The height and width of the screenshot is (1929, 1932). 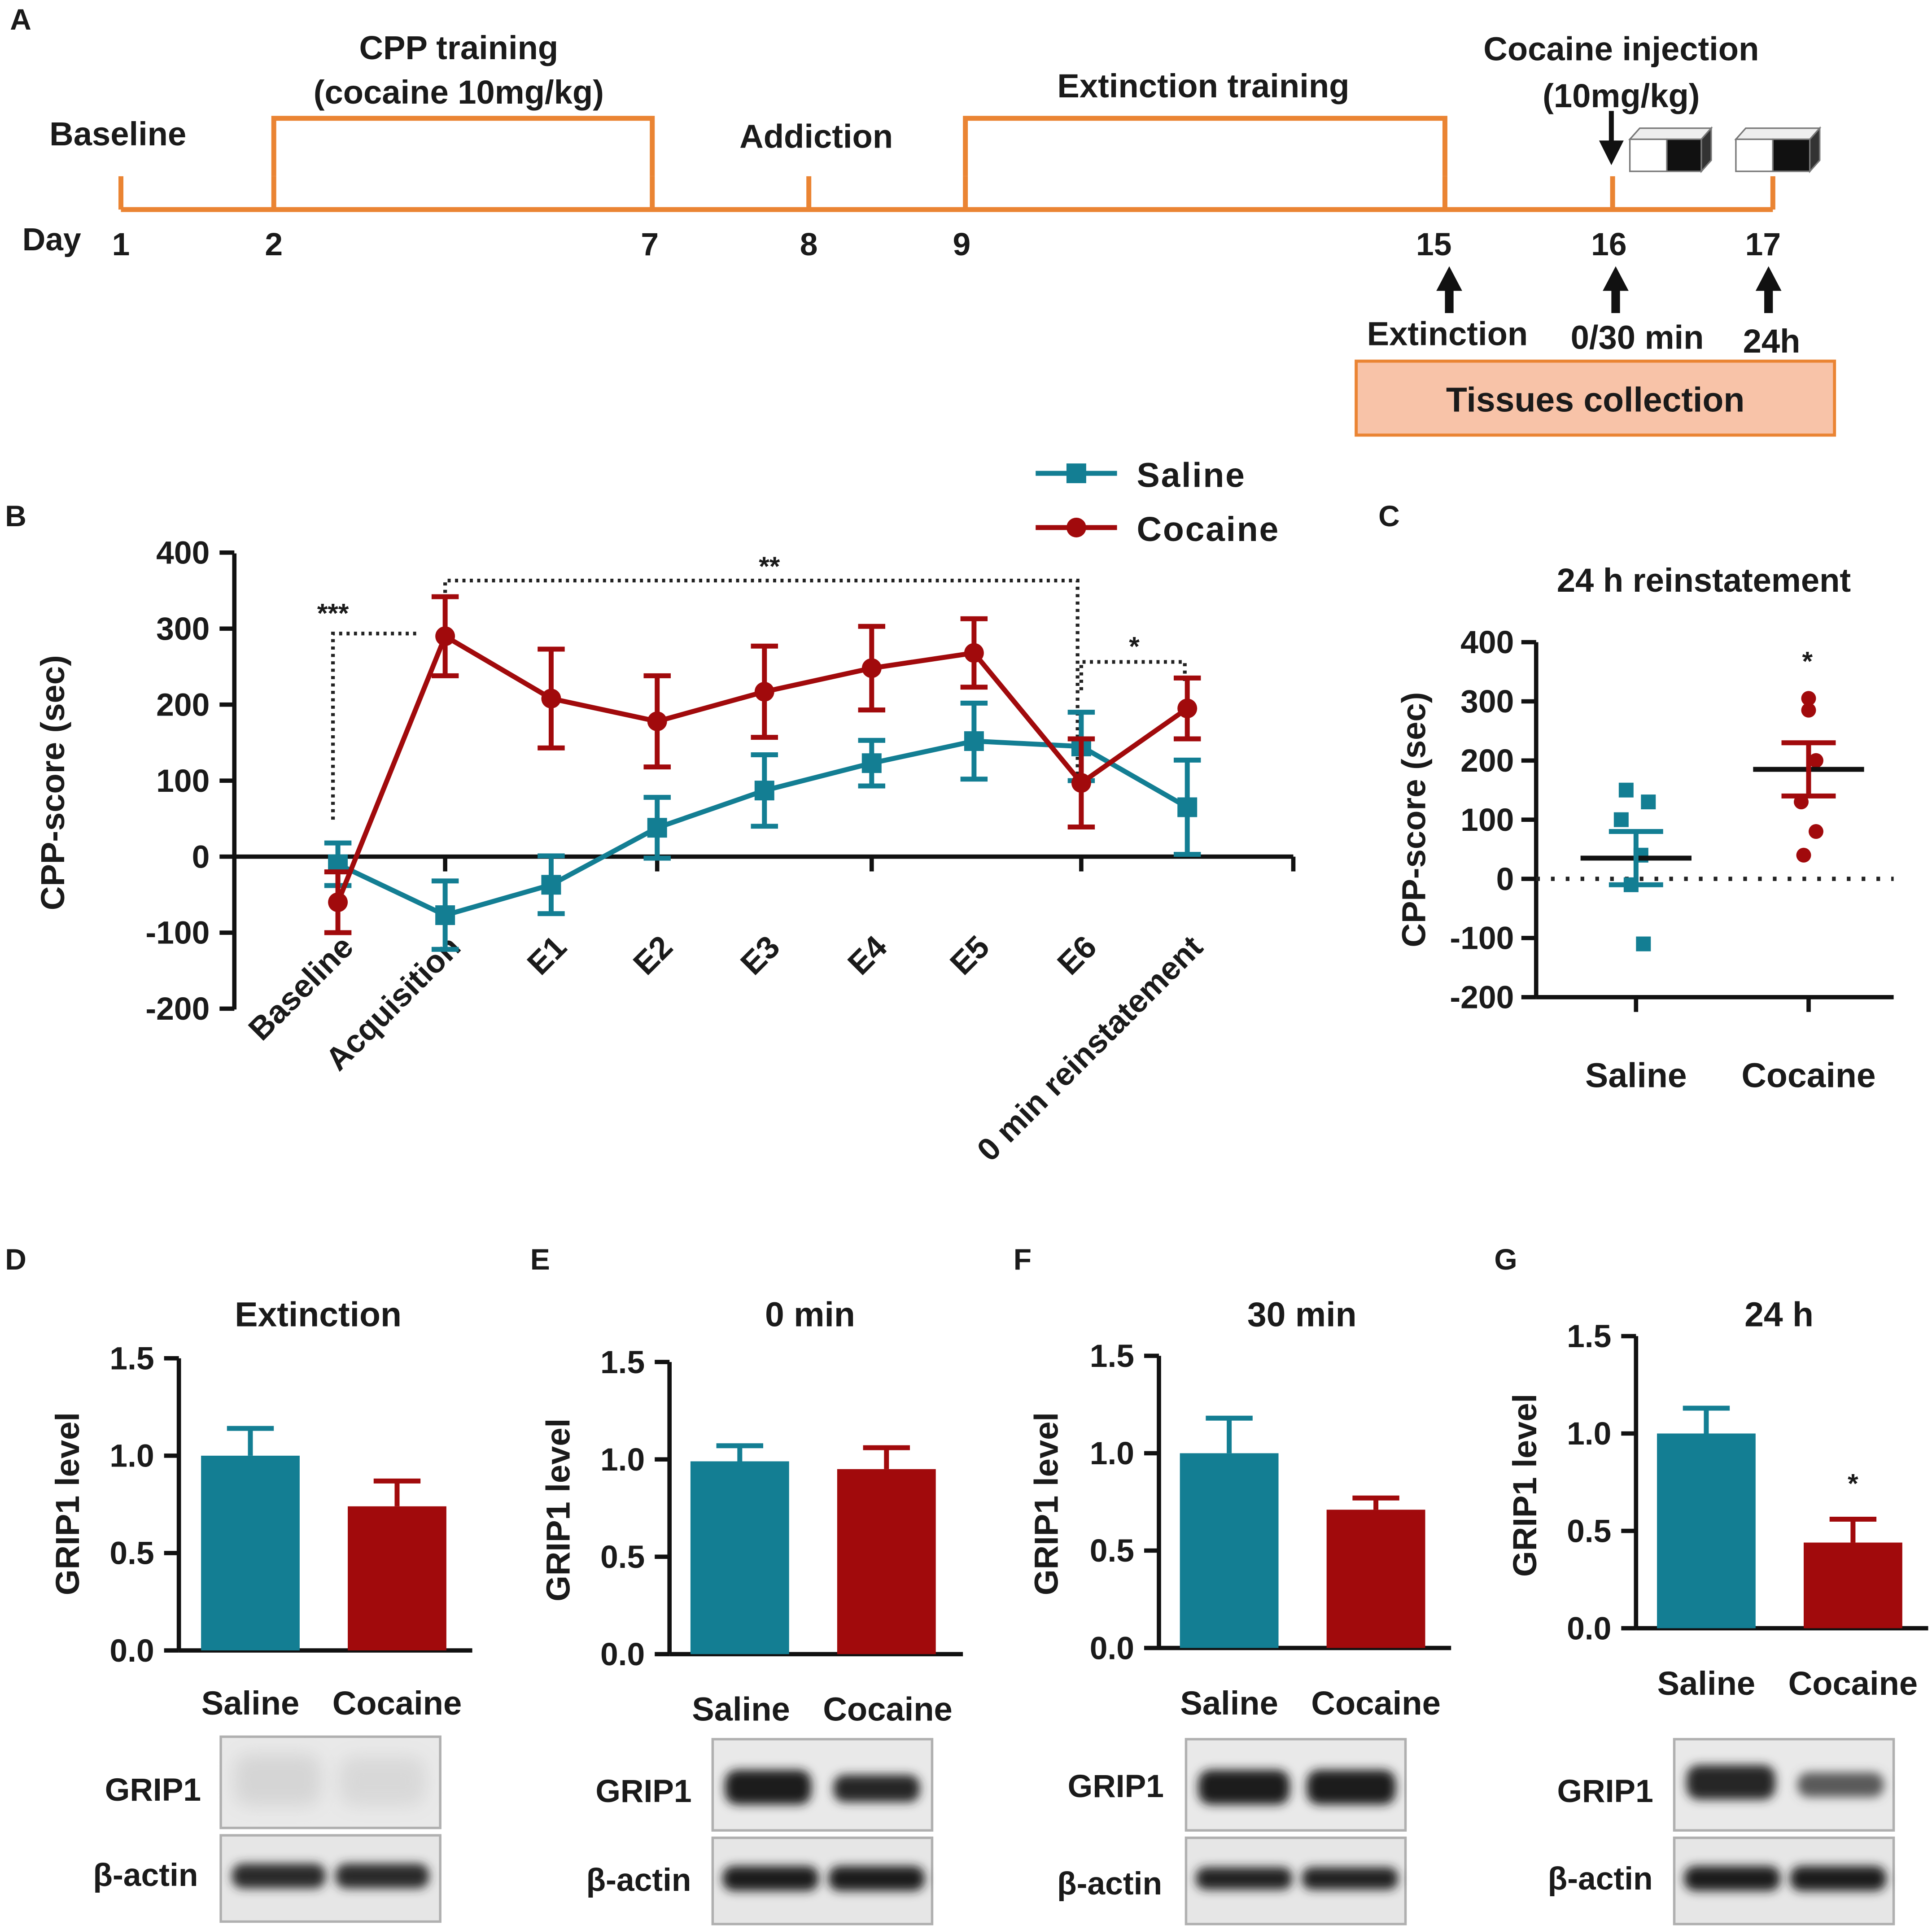 What do you see at coordinates (459, 92) in the screenshot?
I see `cpp-label-2: (cocaine 10mg/kg)` at bounding box center [459, 92].